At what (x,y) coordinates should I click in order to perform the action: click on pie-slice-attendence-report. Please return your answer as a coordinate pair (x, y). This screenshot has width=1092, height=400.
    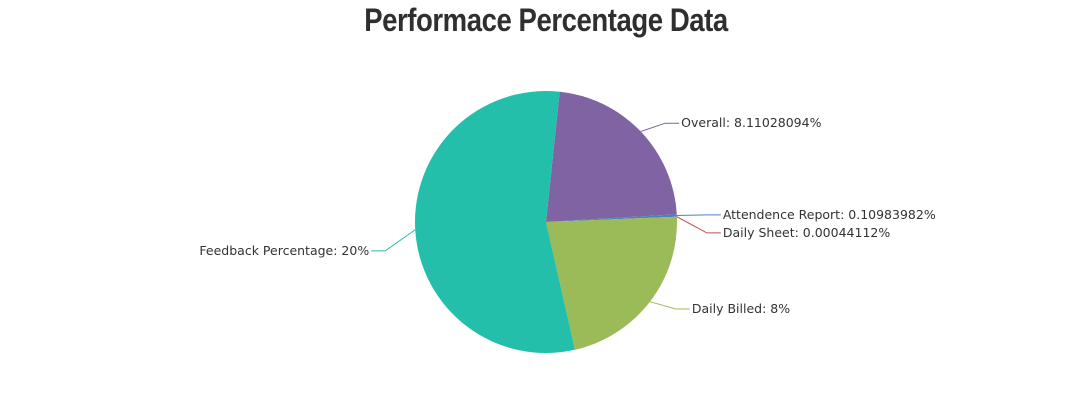
    Looking at the image, I should click on (611, 218).